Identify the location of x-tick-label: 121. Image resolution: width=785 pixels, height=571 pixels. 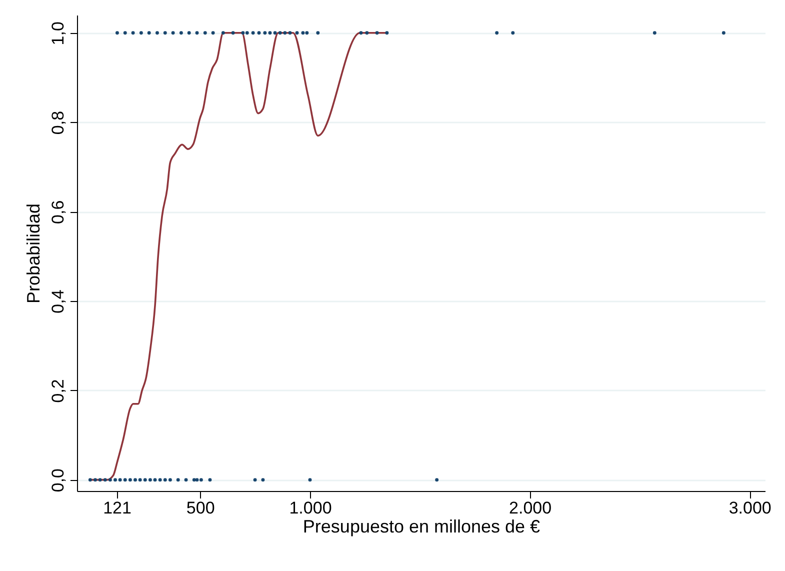
(117, 508).